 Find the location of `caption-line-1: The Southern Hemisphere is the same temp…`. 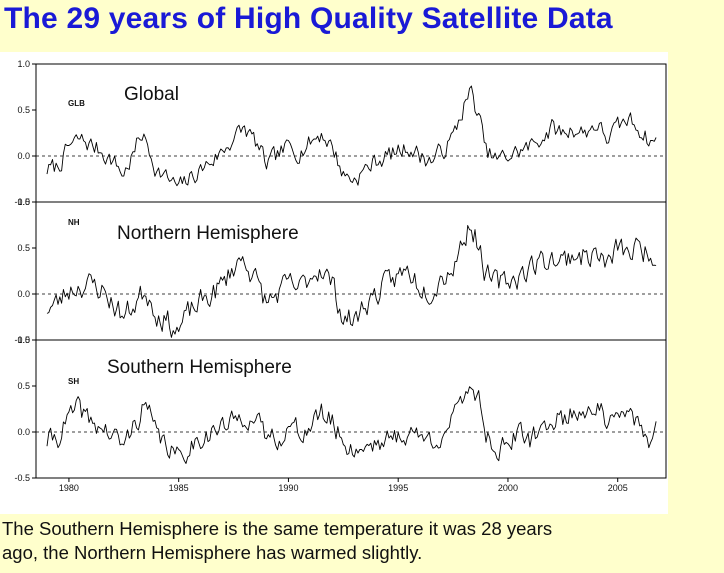

caption-line-1: The Southern Hemisphere is the same temp… is located at coordinates (277, 528).